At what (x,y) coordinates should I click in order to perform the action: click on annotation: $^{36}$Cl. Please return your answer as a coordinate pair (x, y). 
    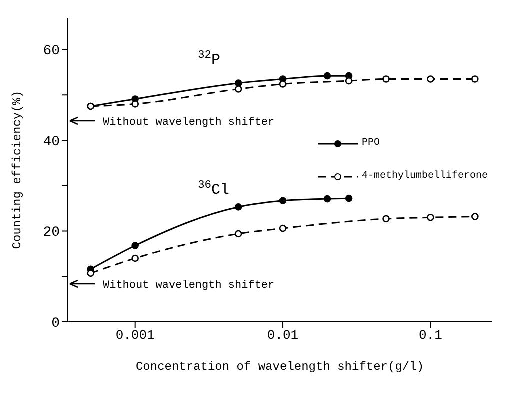
    Looking at the image, I should click on (214, 189).